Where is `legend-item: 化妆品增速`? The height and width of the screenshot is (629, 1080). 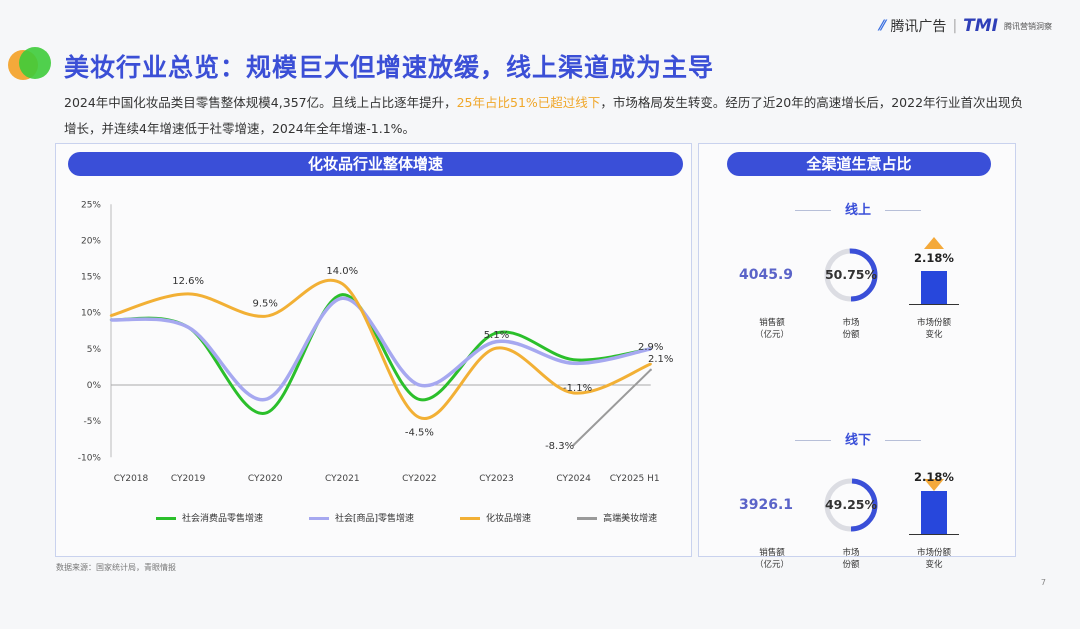
legend-item: 化妆品增速 is located at coordinates (495, 517).